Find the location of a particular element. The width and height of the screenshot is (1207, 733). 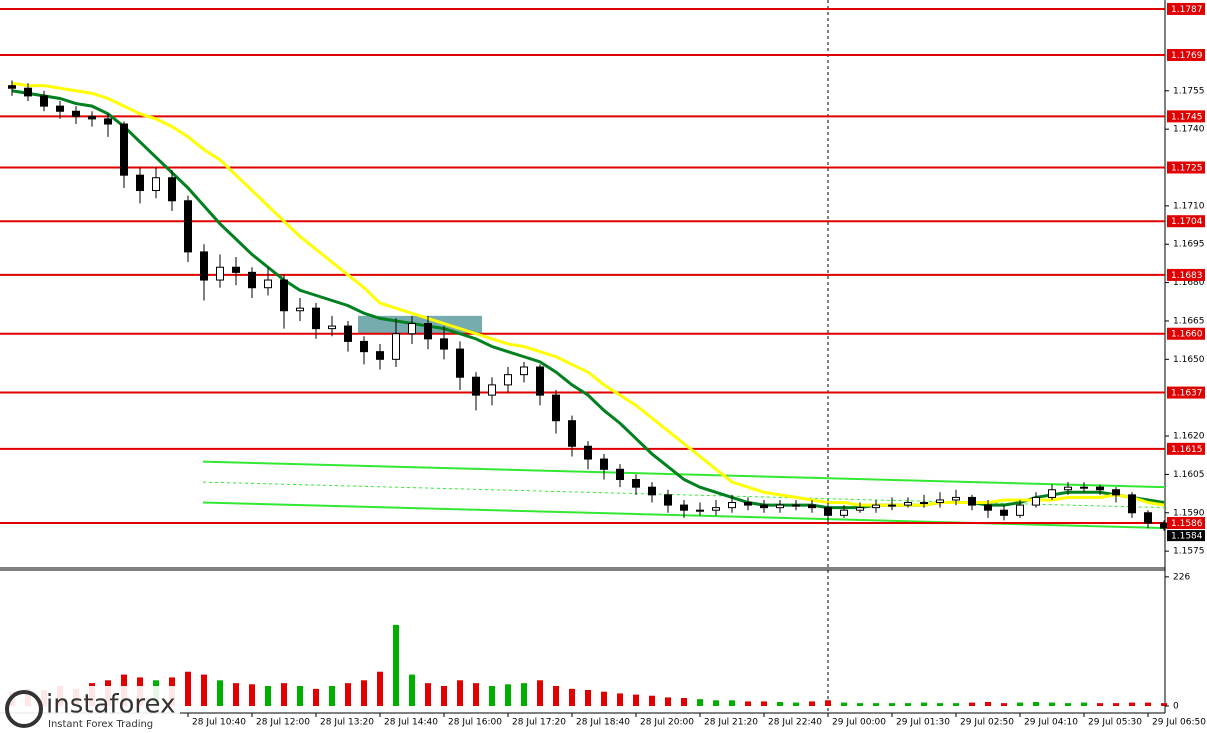

x-tick-label: 28 Jul 14:40 is located at coordinates (411, 723).